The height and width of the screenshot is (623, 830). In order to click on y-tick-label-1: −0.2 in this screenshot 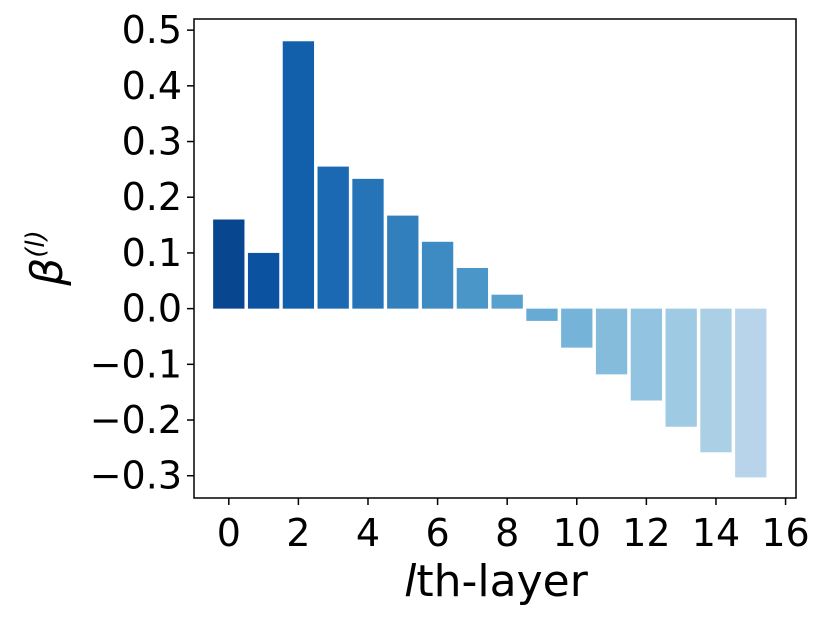, I will do `click(136, 420)`.